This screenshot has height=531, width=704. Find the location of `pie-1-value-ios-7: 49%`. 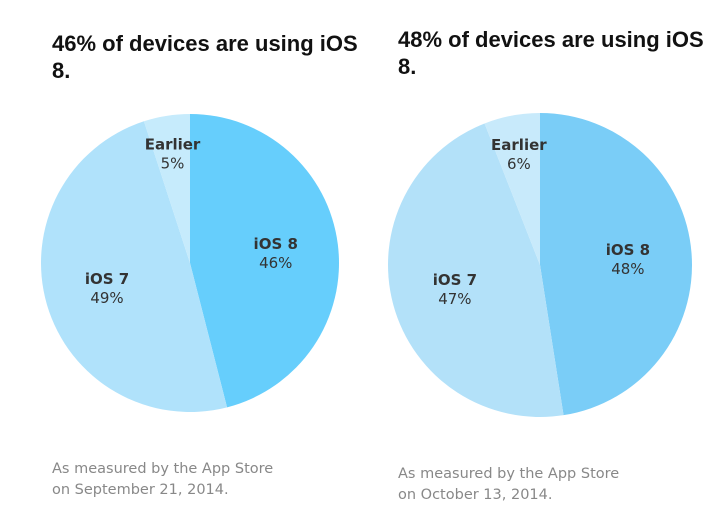

pie-1-value-ios-7: 49% is located at coordinates (106, 298).